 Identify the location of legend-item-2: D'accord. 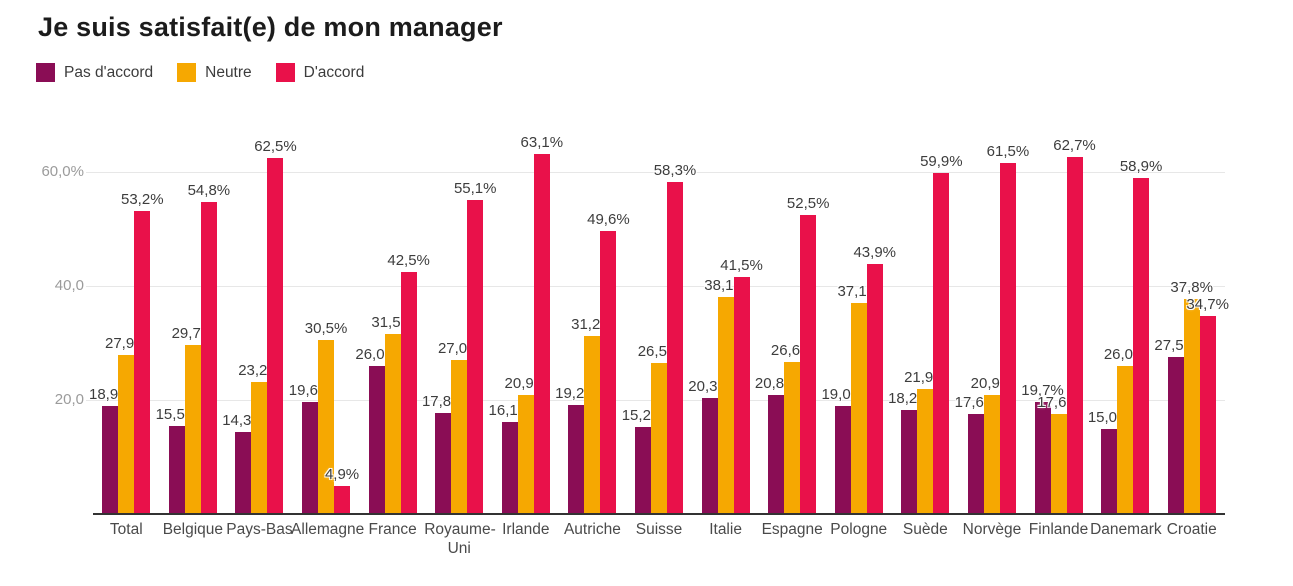
(320, 72).